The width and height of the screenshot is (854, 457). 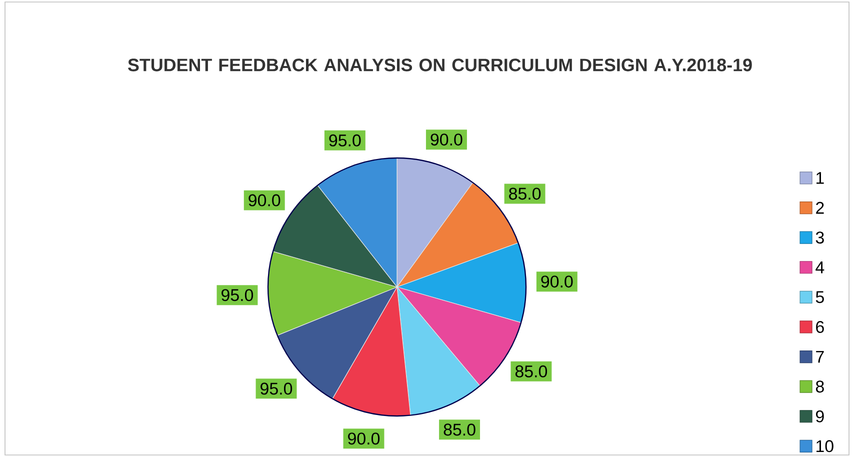 What do you see at coordinates (820, 416) in the screenshot?
I see `legend-label: 9` at bounding box center [820, 416].